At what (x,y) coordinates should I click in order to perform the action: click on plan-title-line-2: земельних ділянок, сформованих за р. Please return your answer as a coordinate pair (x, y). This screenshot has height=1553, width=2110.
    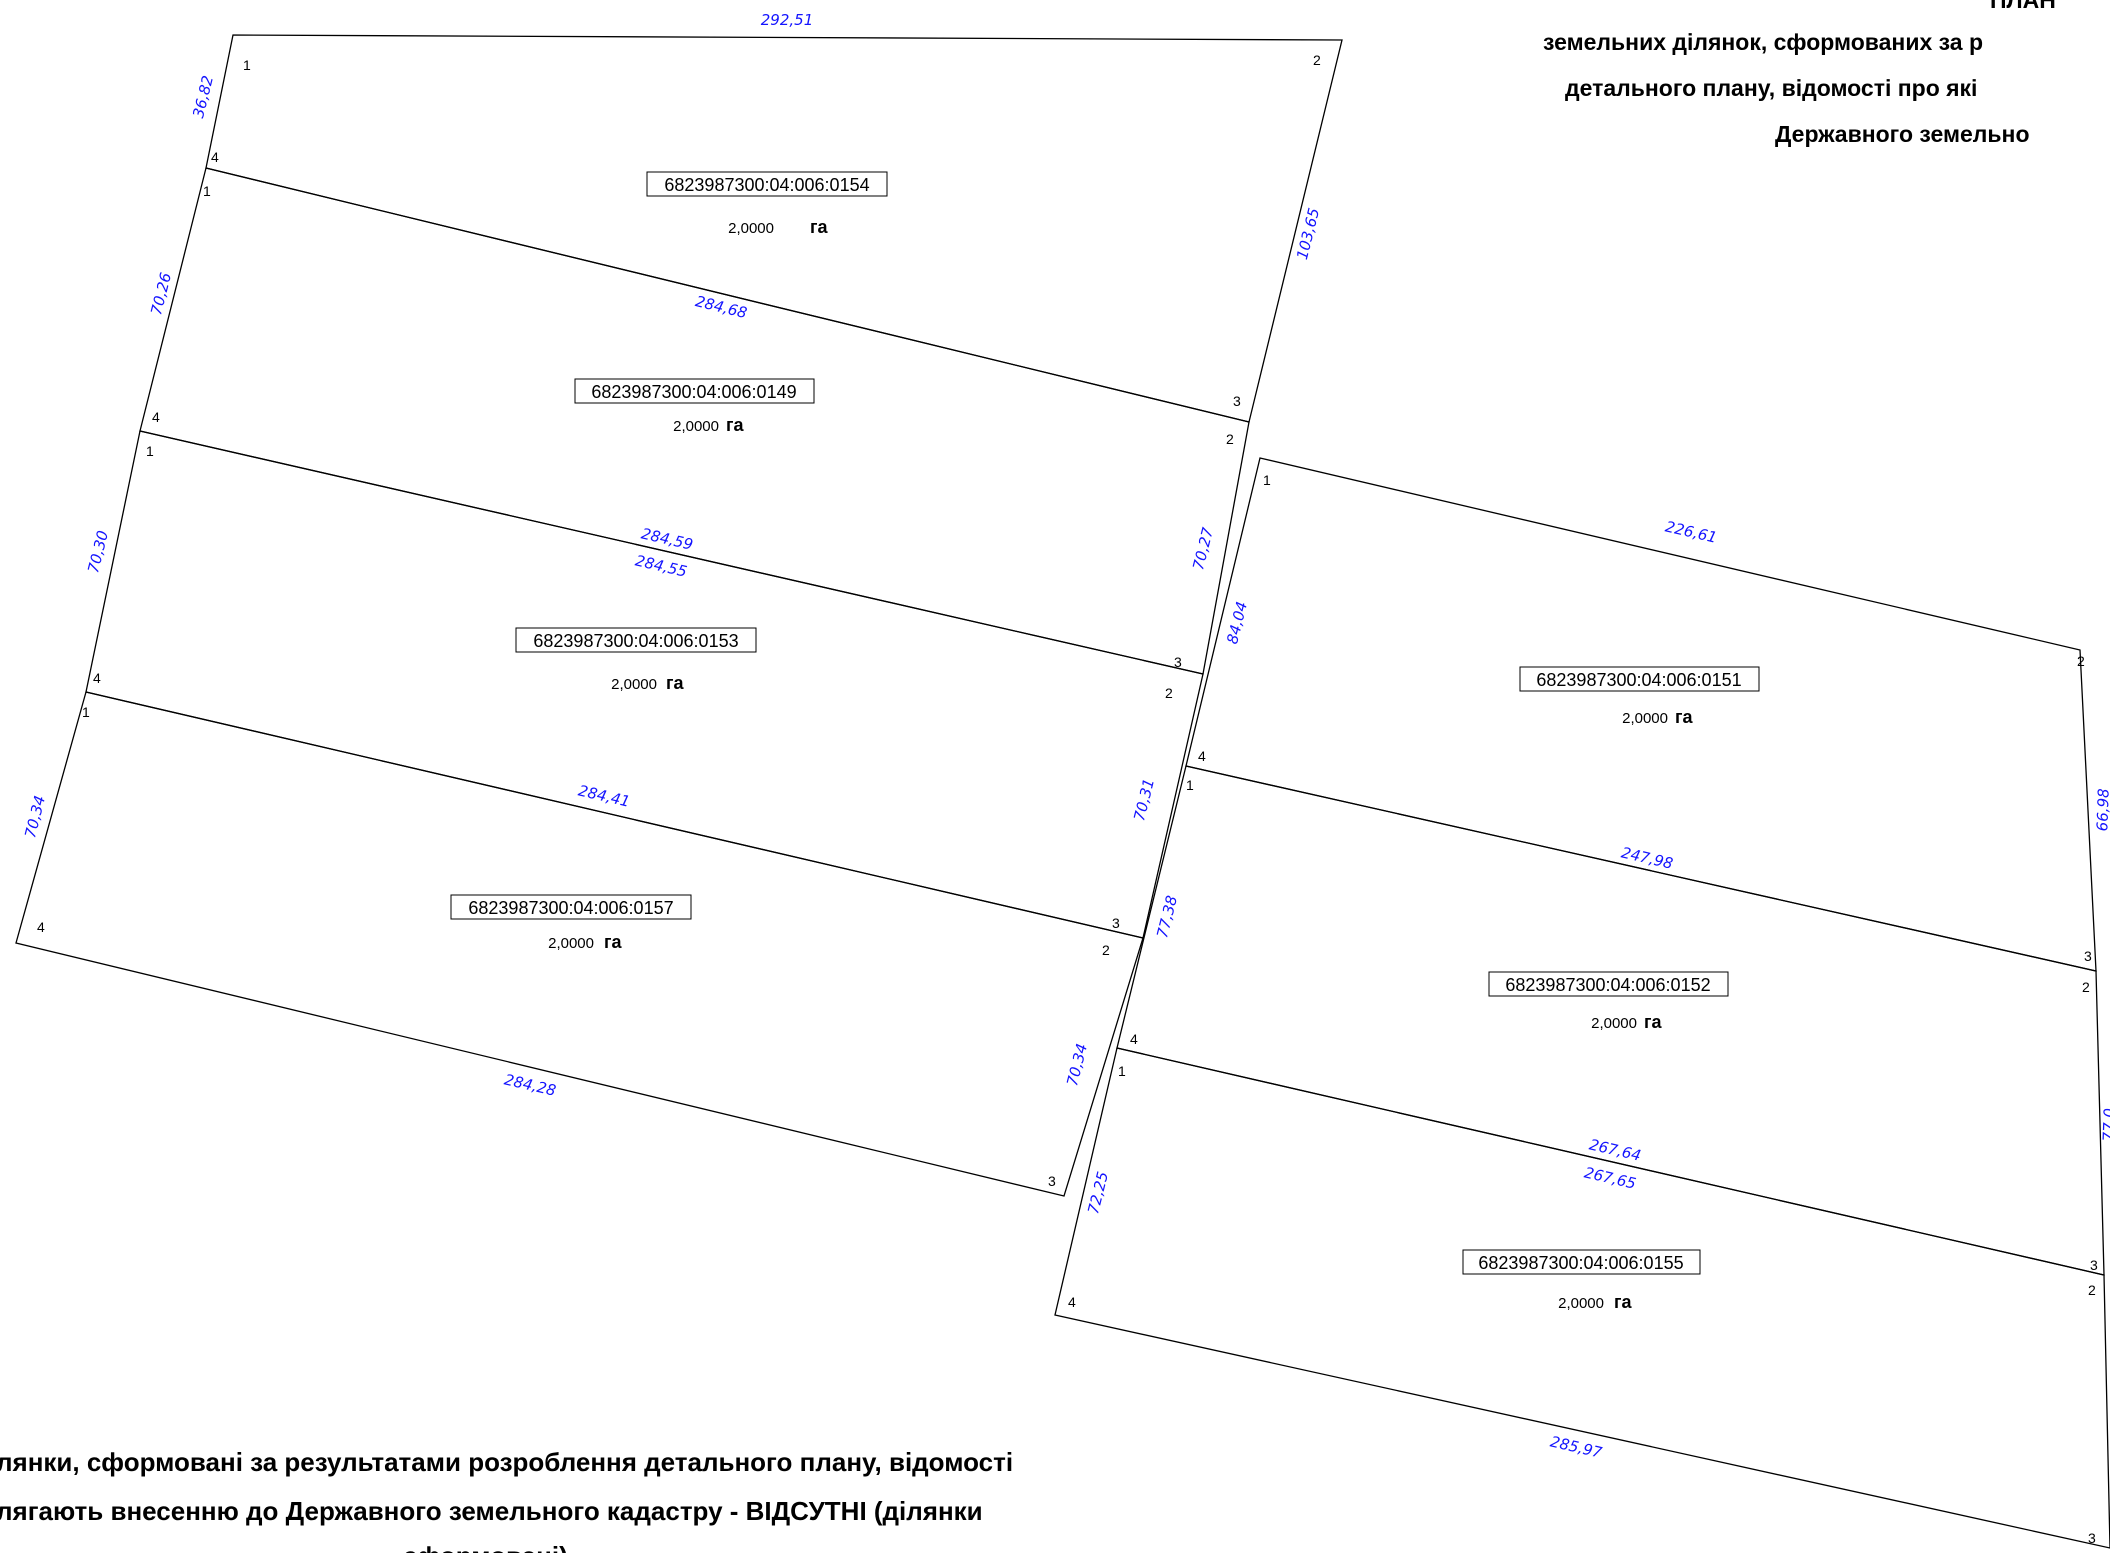
    Looking at the image, I should click on (1763, 42).